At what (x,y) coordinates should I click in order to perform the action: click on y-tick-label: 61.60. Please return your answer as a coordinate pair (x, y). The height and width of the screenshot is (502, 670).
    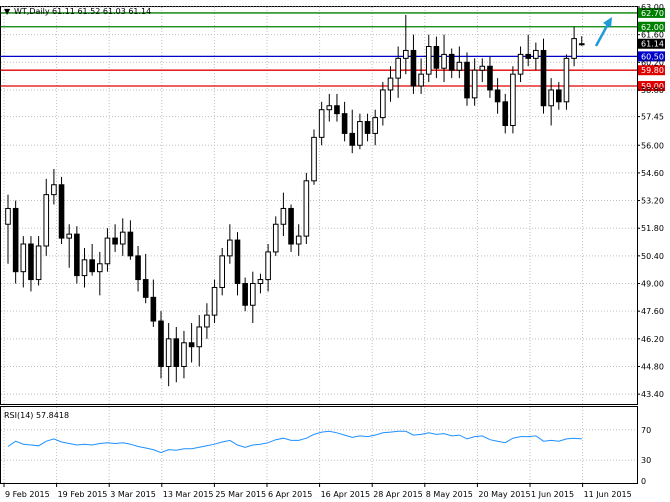
    Looking at the image, I should click on (652, 35).